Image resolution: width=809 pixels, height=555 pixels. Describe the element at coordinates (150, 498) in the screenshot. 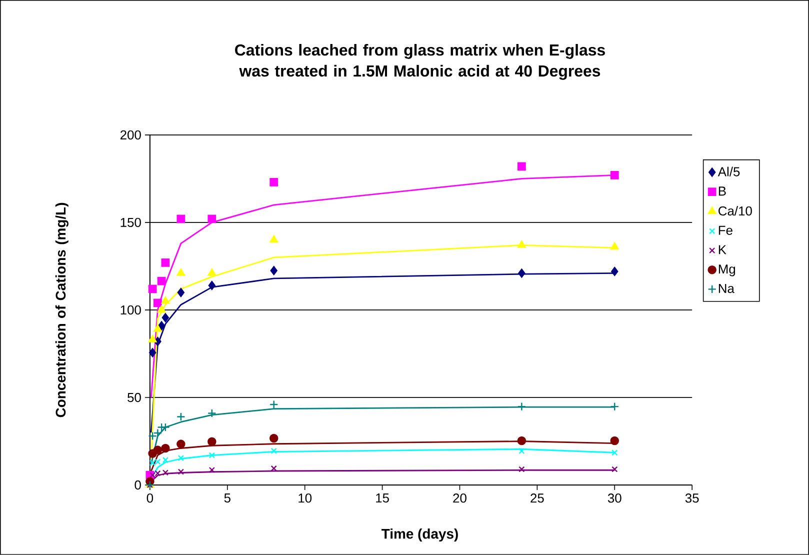

I see `x-tick-label: 0` at that location.